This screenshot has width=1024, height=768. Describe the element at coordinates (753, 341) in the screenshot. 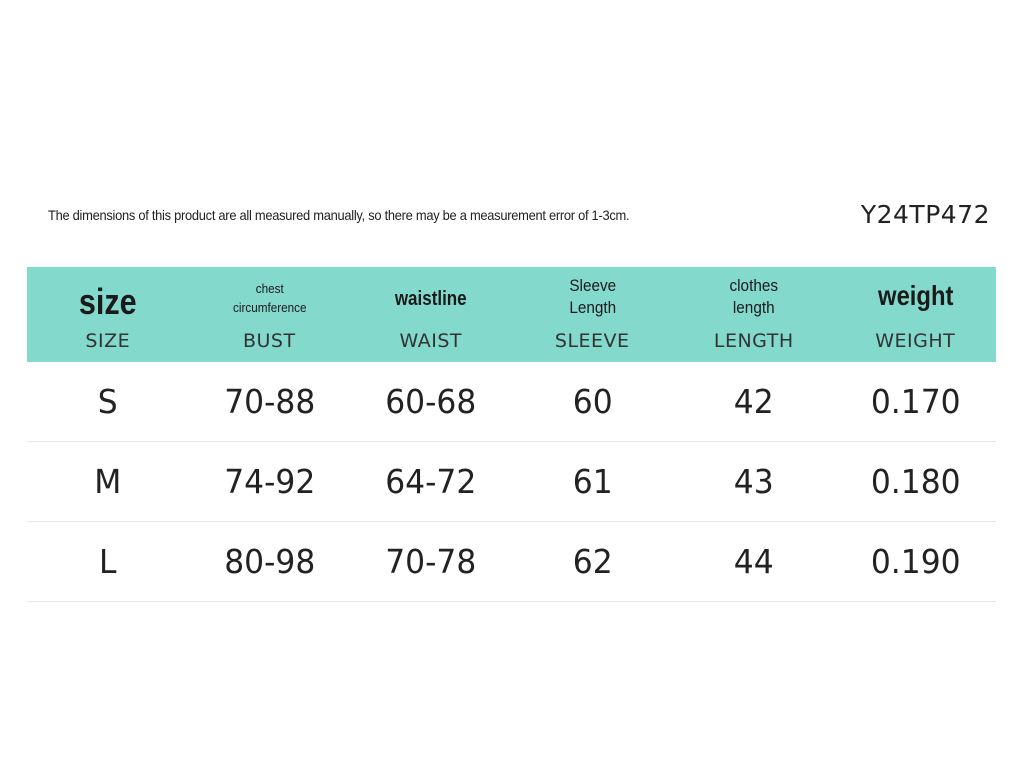

I see `header-length-sublabel: LENGTH` at that location.